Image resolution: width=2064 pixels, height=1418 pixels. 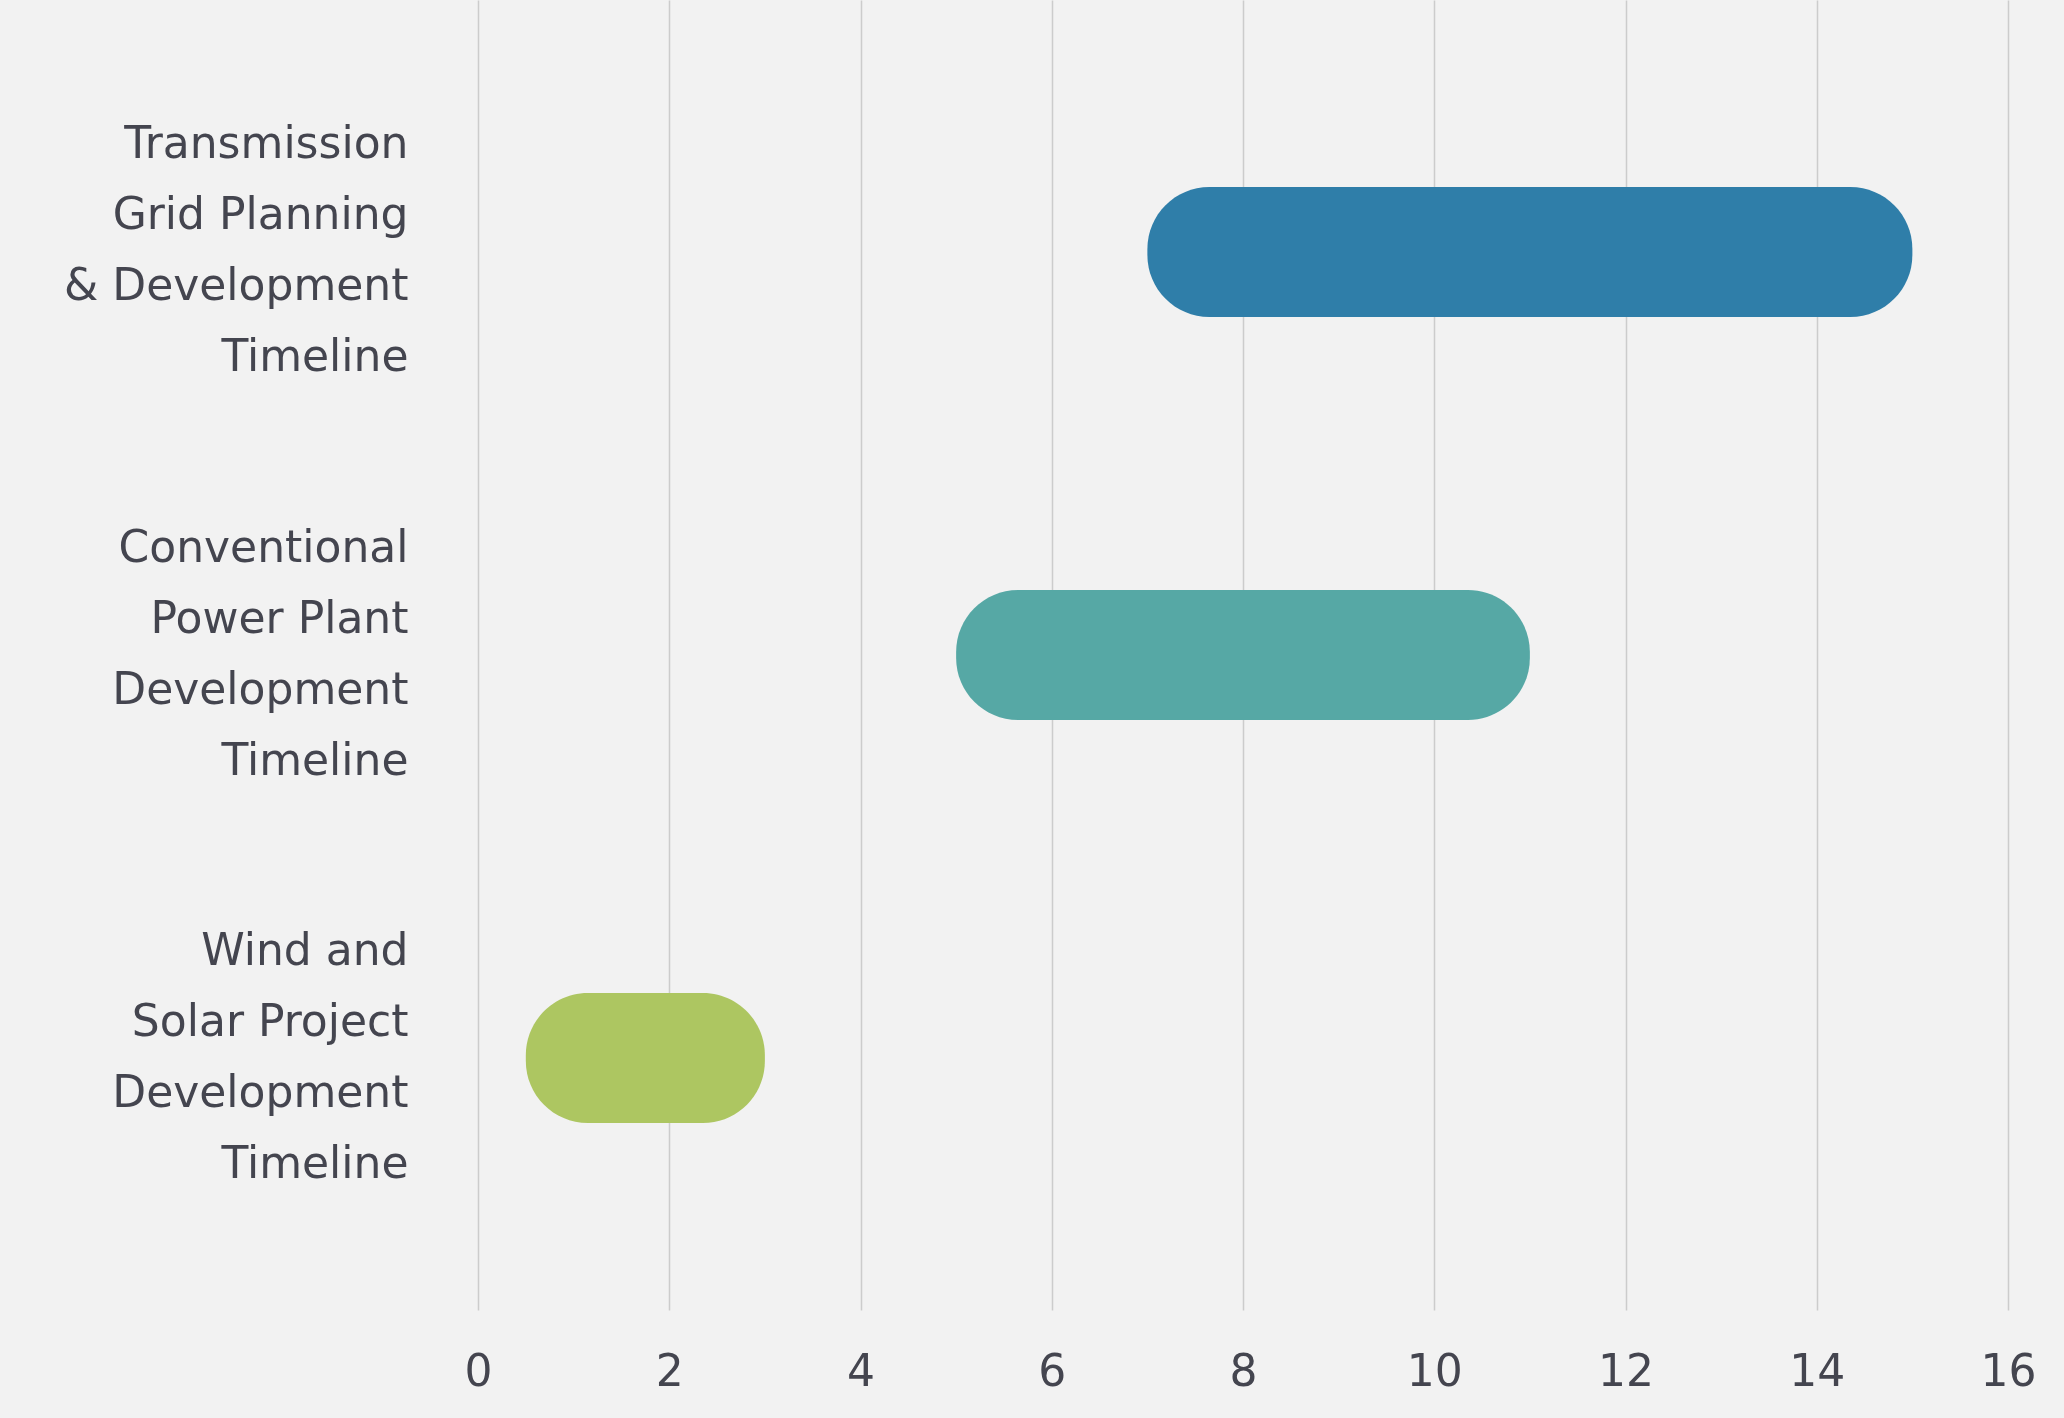 What do you see at coordinates (260, 652) in the screenshot?
I see `y-tick-label: Conventional Power Plant Development Timeline` at bounding box center [260, 652].